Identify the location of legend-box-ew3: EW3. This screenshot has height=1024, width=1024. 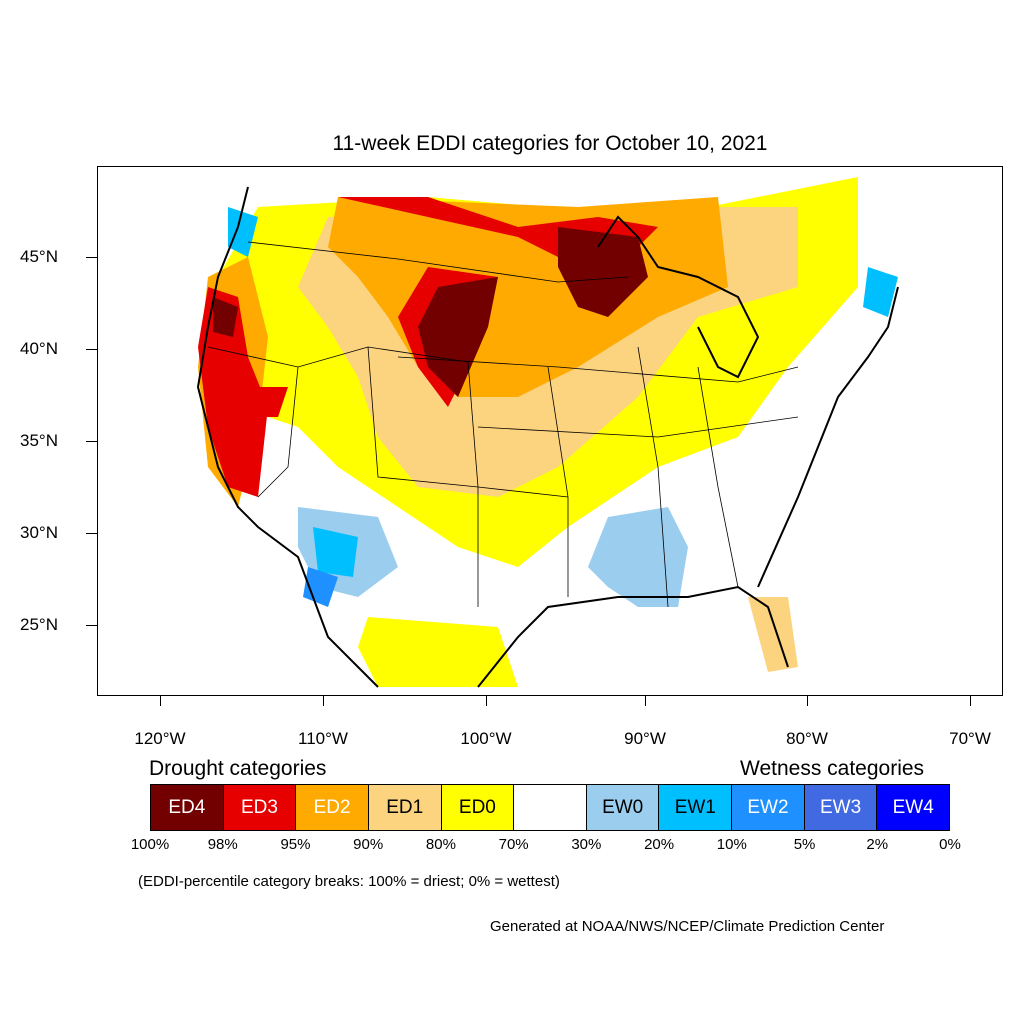
(841, 807).